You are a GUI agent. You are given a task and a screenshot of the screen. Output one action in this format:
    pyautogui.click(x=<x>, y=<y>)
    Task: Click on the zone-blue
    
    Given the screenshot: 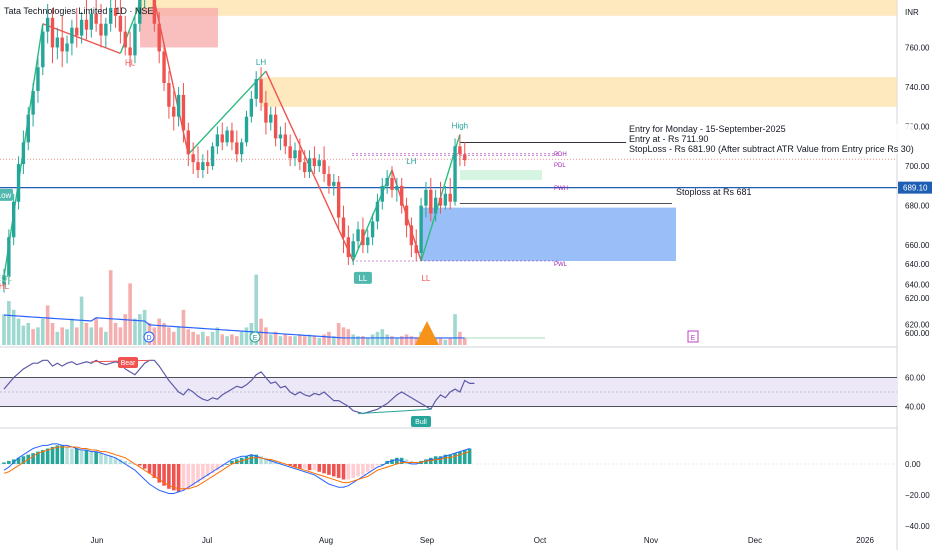 What is the action you would take?
    pyautogui.click(x=548, y=234)
    